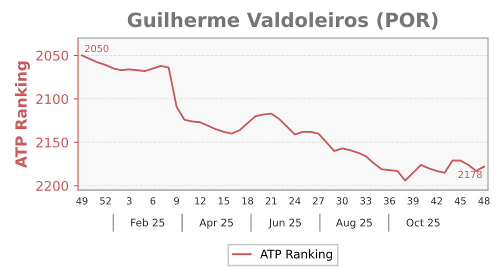 This screenshot has width=500, height=270. I want to click on x-tick-label: 36, so click(390, 201).